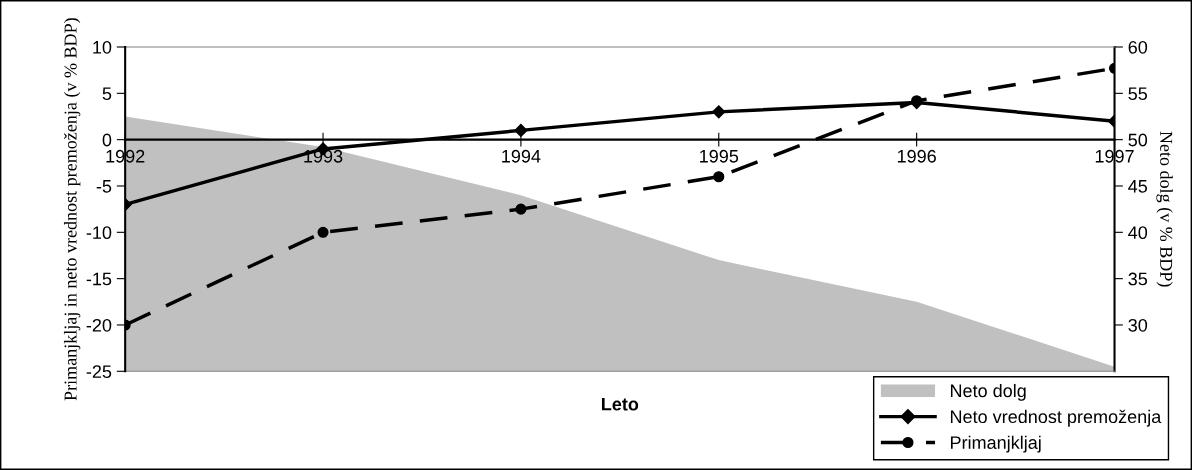 The width and height of the screenshot is (1192, 470). Describe the element at coordinates (99, 233) in the screenshot. I see `y-tick-label: -10` at that location.